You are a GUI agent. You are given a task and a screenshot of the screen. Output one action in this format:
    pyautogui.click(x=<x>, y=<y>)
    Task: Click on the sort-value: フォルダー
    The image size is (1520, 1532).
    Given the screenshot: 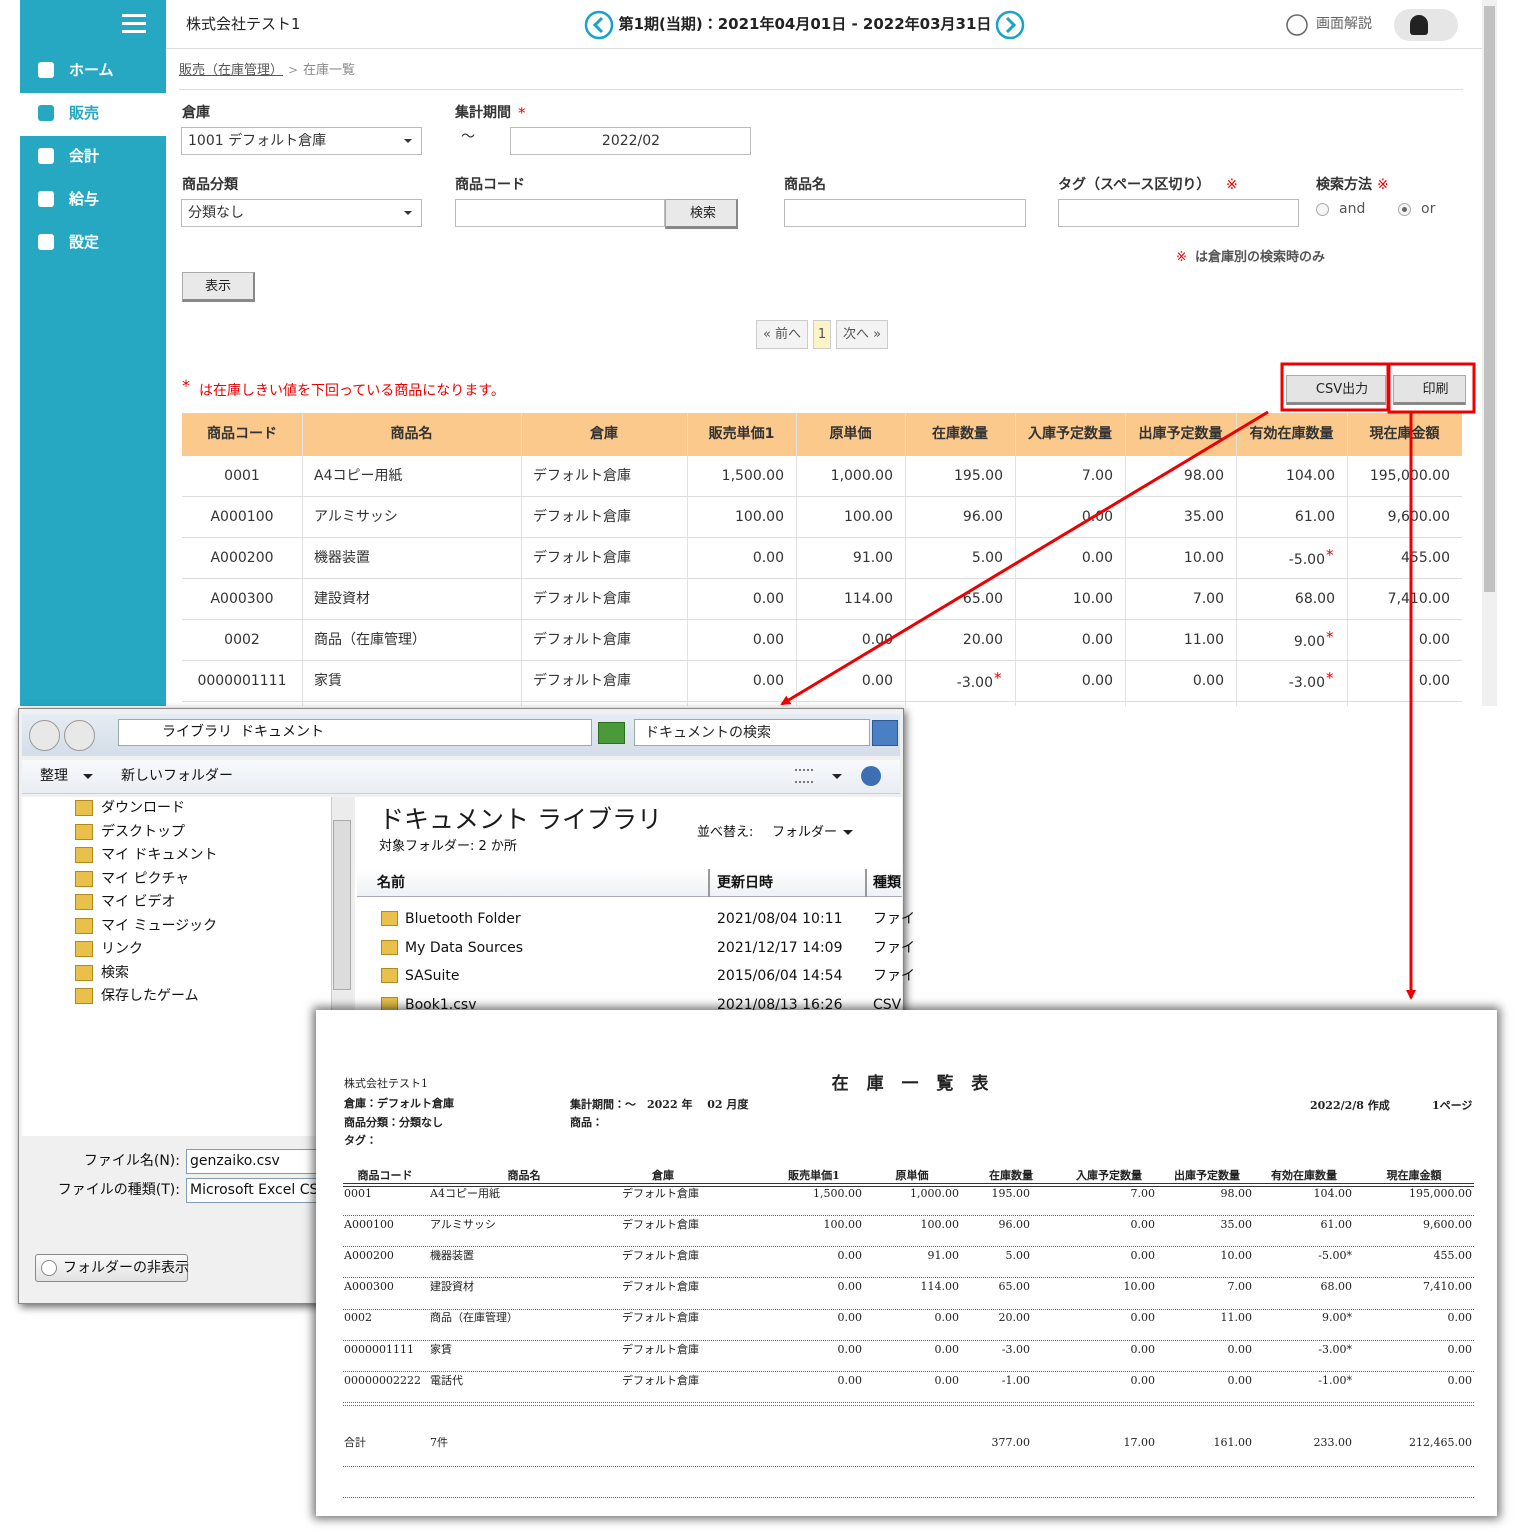 What is the action you would take?
    pyautogui.click(x=805, y=832)
    